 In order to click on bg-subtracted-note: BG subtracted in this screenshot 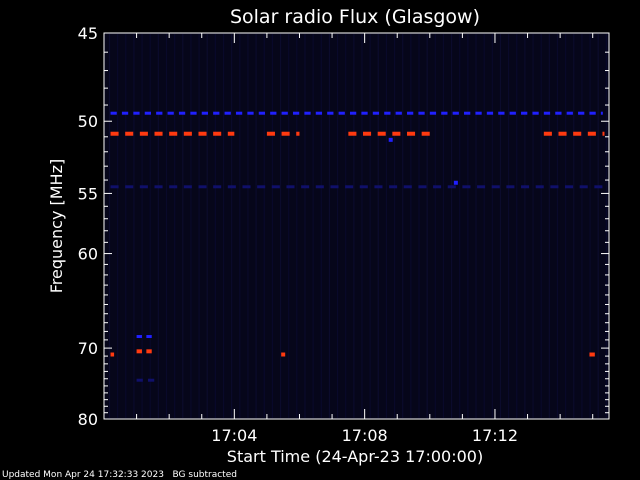, I will do `click(204, 475)`.